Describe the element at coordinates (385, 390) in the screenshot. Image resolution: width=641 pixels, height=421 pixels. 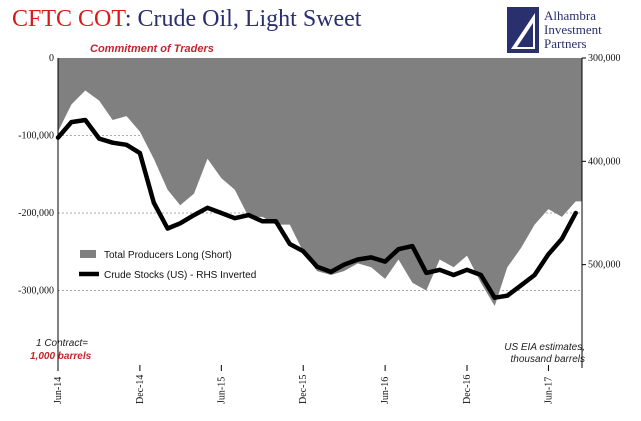
I see `x-tick-label: Jun-16` at that location.